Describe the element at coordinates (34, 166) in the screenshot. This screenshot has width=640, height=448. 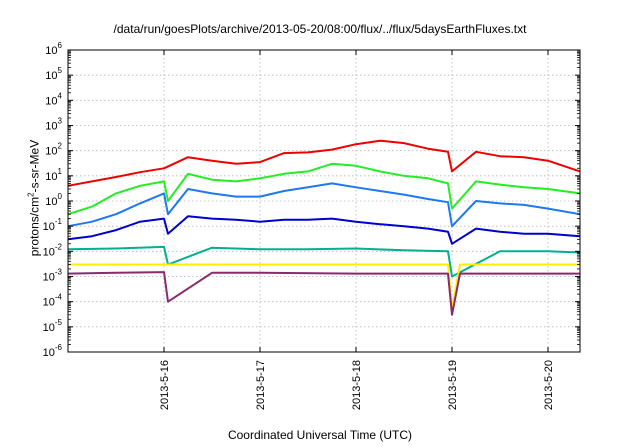
I see `y-axis-label-suffix: -s-sr-MeV` at that location.